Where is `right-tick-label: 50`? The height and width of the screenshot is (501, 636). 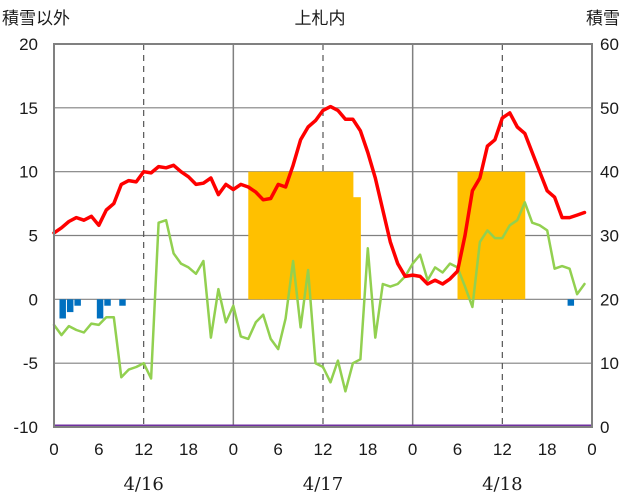 right-tick-label: 50 is located at coordinates (609, 108).